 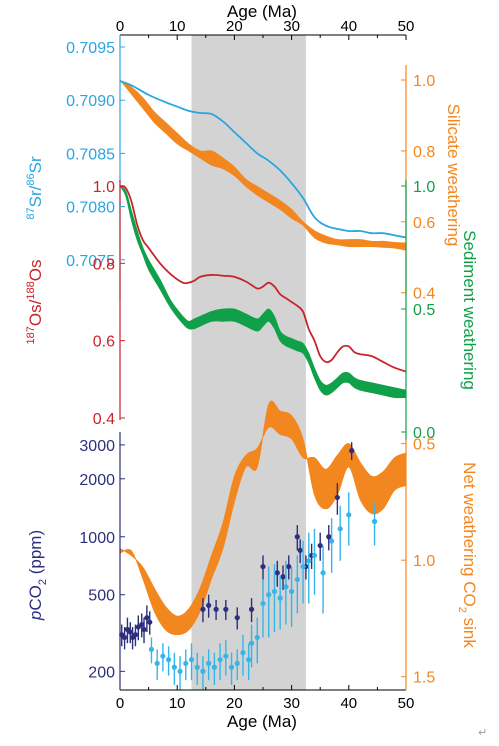 I want to click on pco2-axis-title-unit: (ppm), so click(x=35, y=554).